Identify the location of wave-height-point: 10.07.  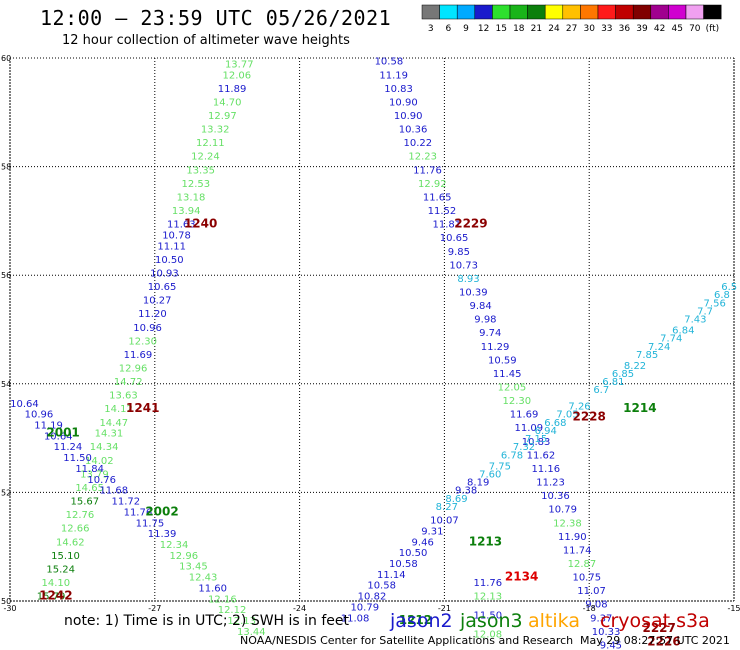
(444, 521).